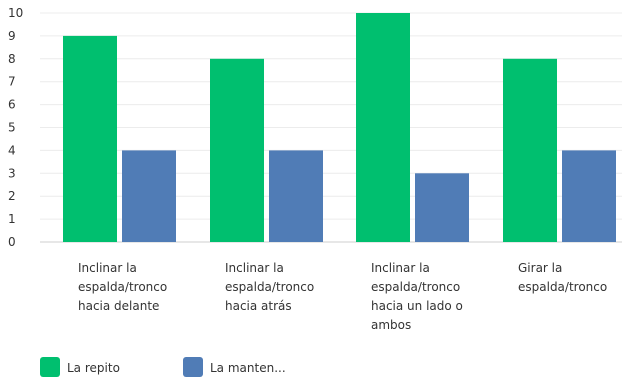 The width and height of the screenshot is (624, 378). Describe the element at coordinates (12, 242) in the screenshot. I see `y-tick-label: 0` at that location.